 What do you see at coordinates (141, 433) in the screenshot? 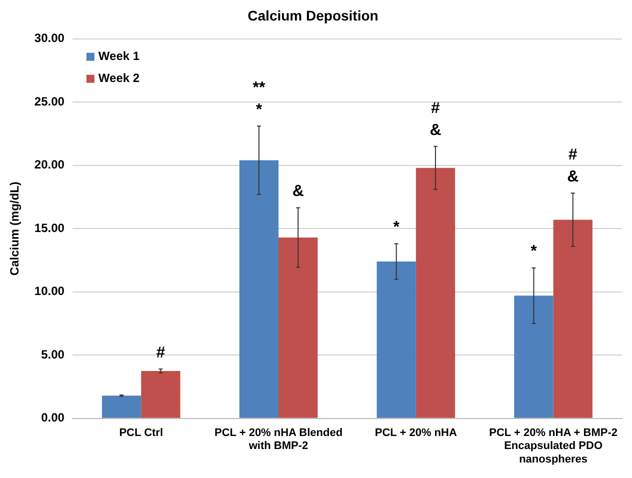
I see `x-tick-label: PCL Ctrl` at bounding box center [141, 433].